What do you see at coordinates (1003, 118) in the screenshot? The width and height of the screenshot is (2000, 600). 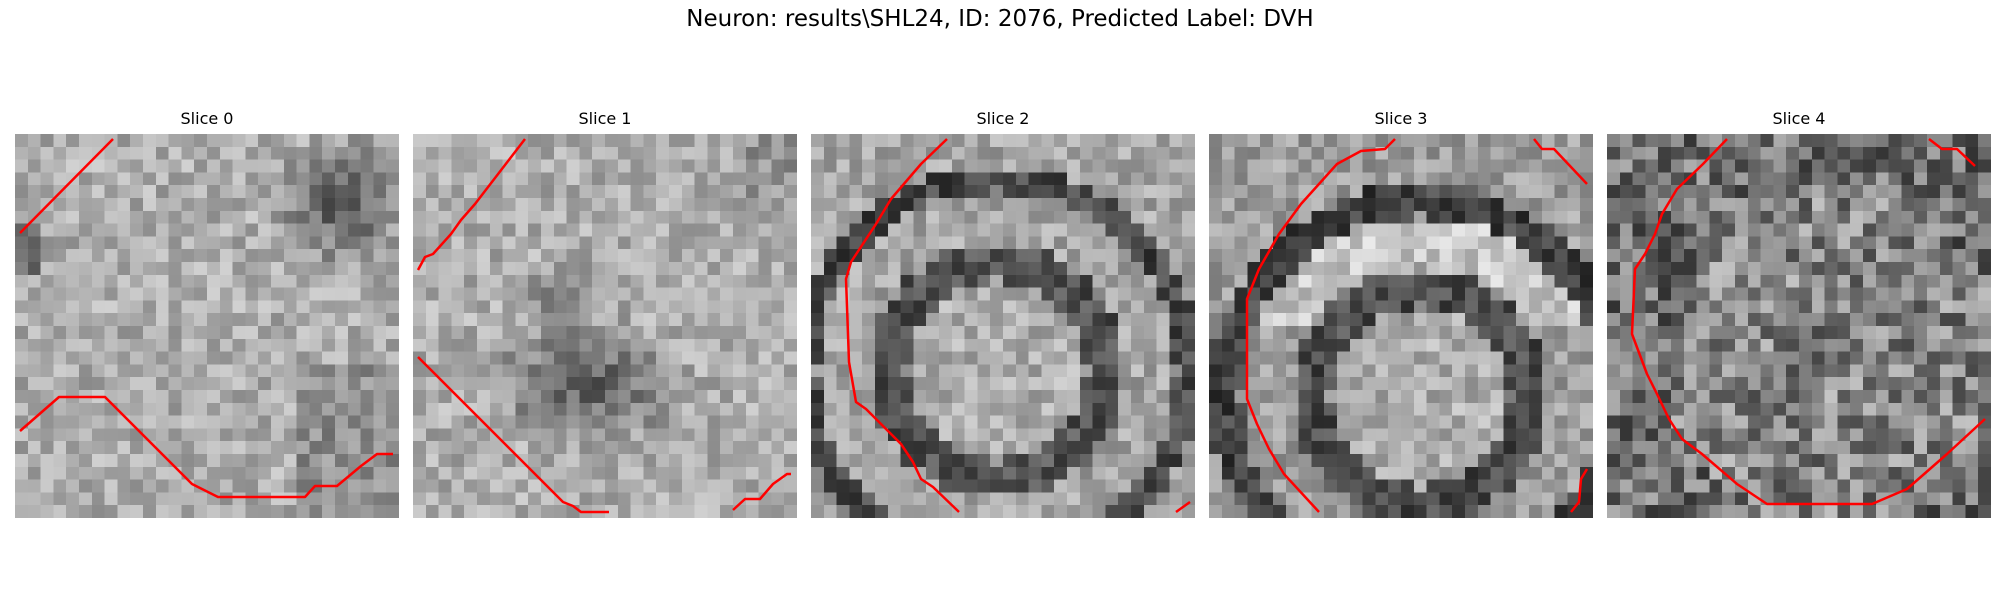 I see `slice-title: Slice 2` at bounding box center [1003, 118].